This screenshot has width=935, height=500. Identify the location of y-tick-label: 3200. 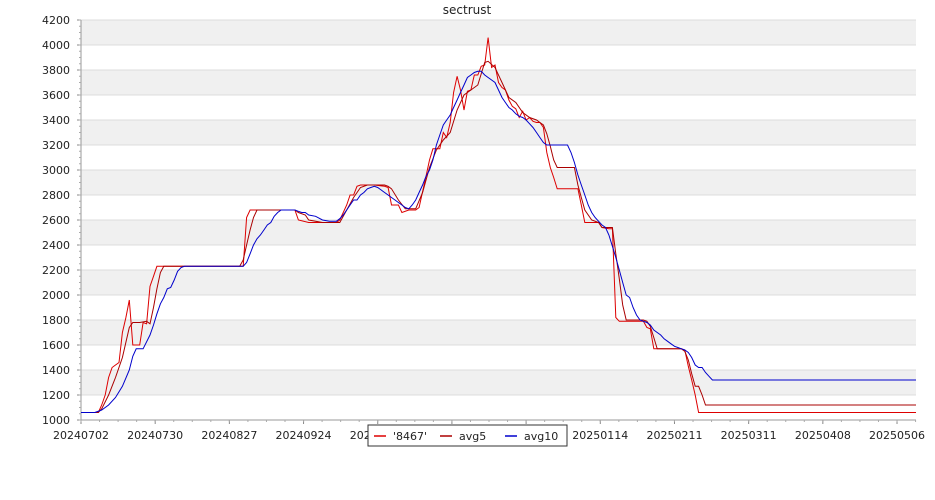
(56, 145).